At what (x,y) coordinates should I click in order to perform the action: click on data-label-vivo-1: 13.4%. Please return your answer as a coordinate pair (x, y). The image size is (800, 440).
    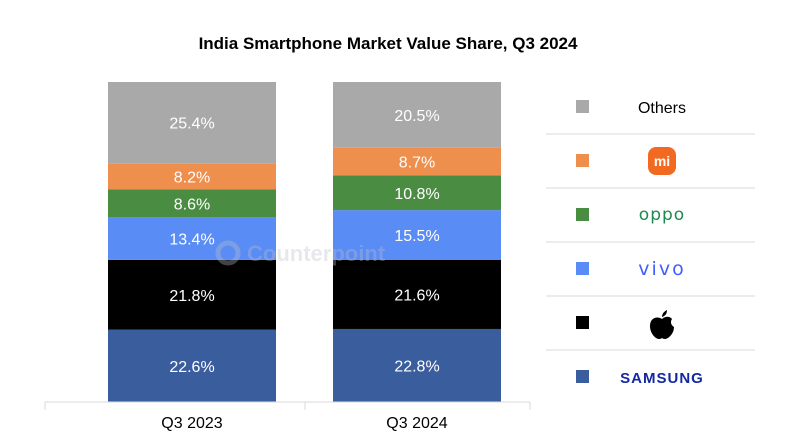
    Looking at the image, I should click on (191, 239).